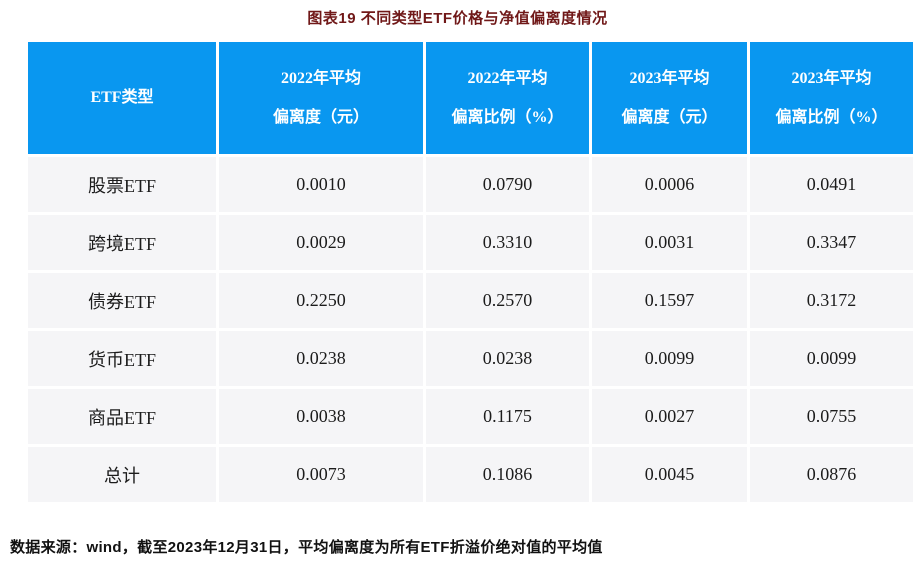 The height and width of the screenshot is (575, 915). I want to click on table-cell: 0.0006, so click(669, 184).